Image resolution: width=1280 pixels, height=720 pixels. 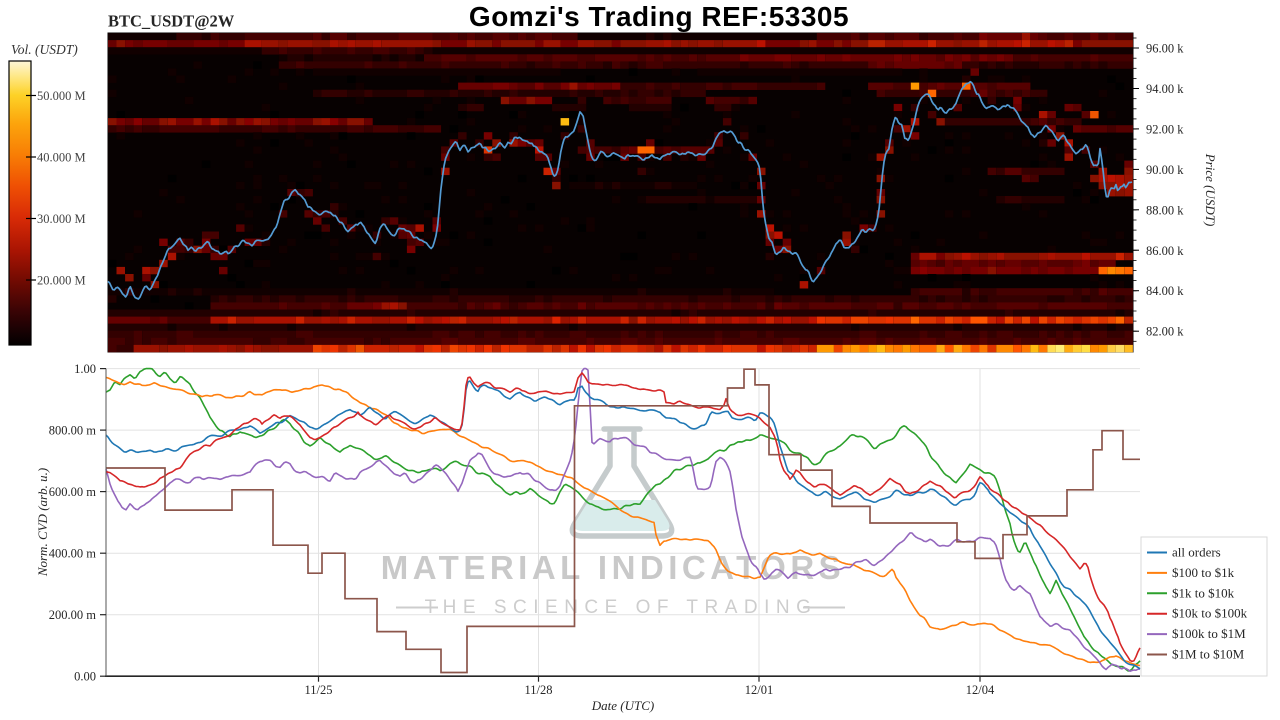 What do you see at coordinates (61, 158) in the screenshot?
I see `svg-text: 40.000 M` at bounding box center [61, 158].